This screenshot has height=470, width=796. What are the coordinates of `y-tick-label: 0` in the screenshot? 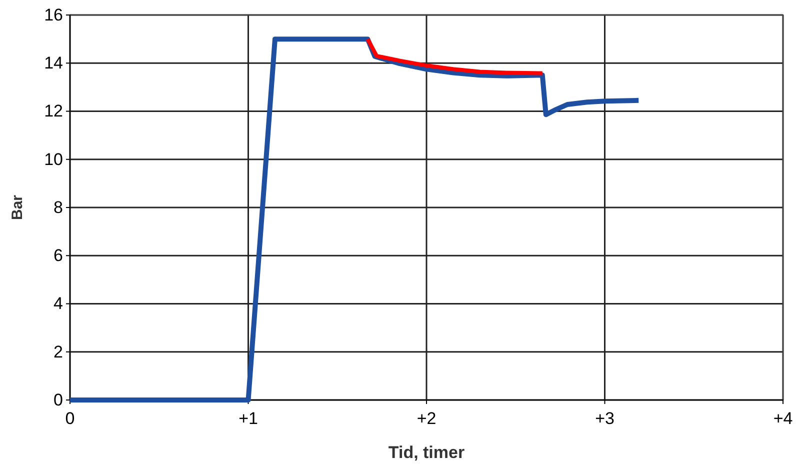 It's located at (58, 400).